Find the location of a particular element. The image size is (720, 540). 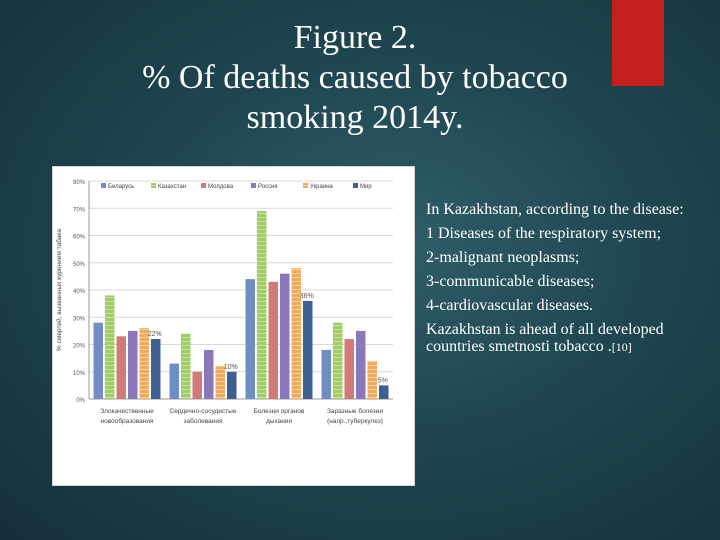

x-category-label: Болезни органов is located at coordinates (279, 411).